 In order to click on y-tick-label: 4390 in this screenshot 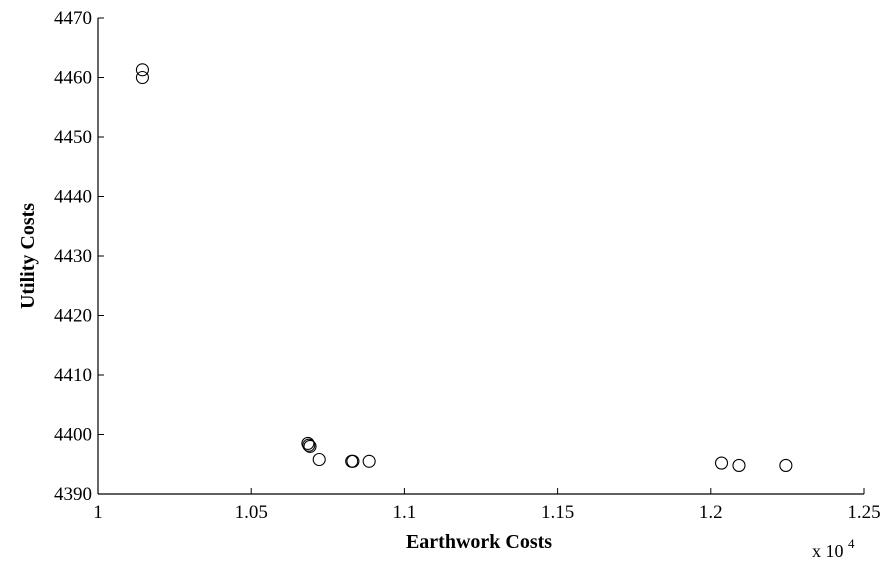, I will do `click(73, 494)`.